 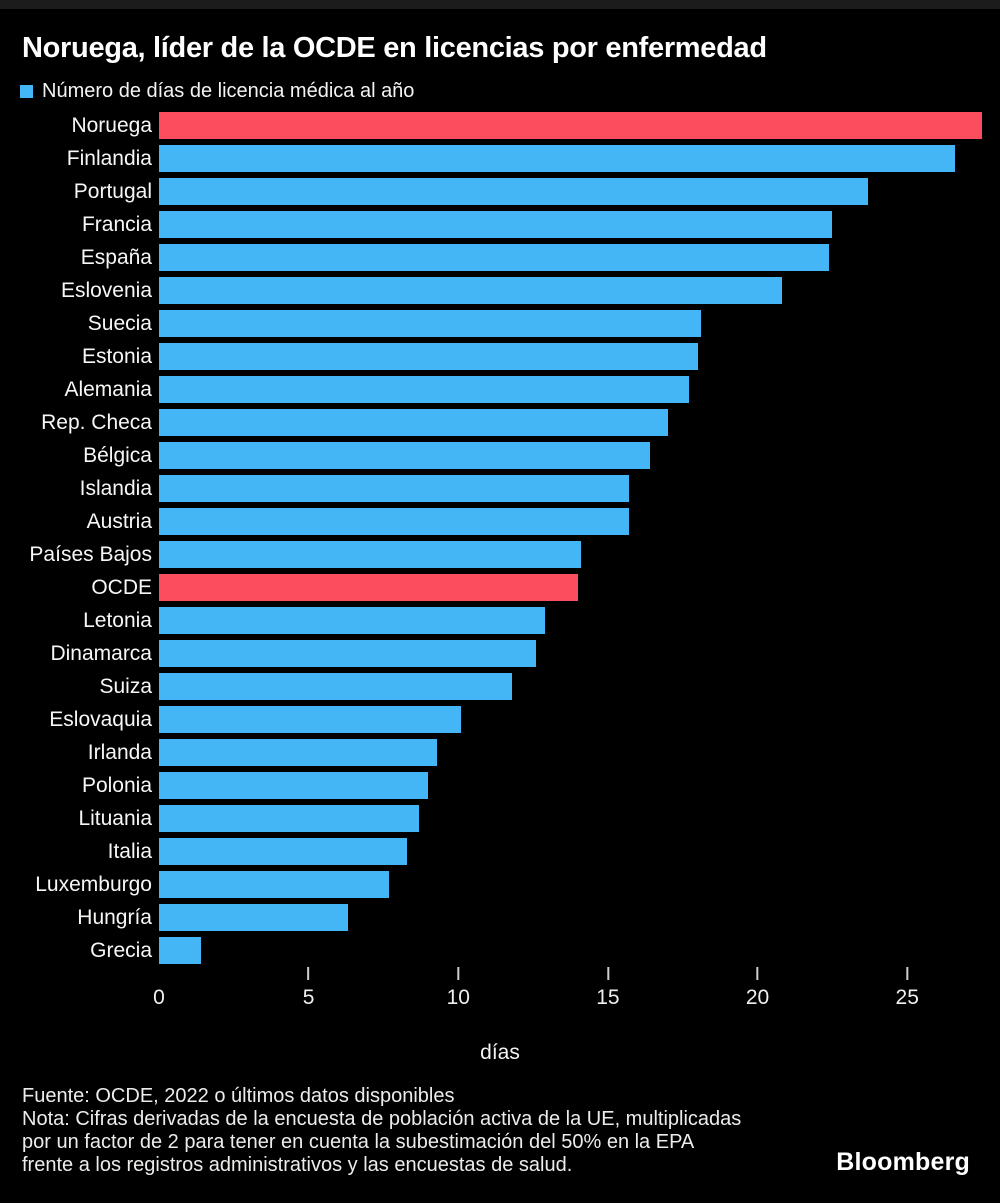 I want to click on country-label: Italia, so click(x=129, y=851).